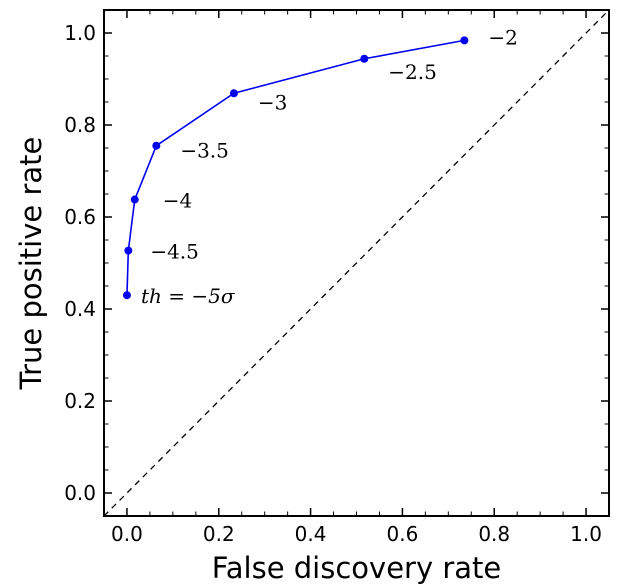 The width and height of the screenshot is (627, 586). I want to click on y-tick-label: 0.6, so click(80, 217).